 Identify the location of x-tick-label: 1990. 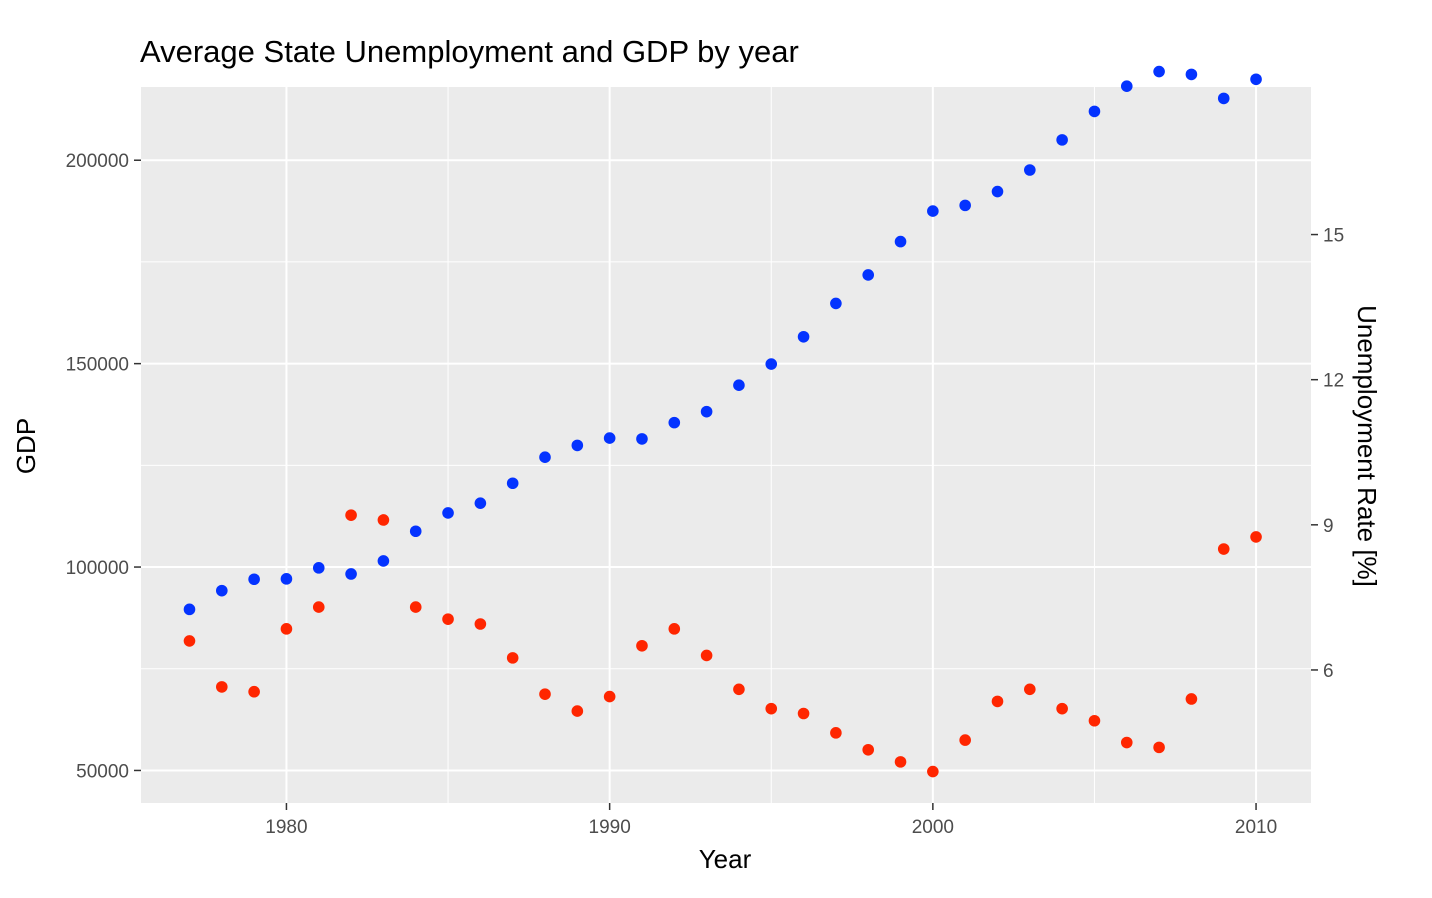
(610, 827).